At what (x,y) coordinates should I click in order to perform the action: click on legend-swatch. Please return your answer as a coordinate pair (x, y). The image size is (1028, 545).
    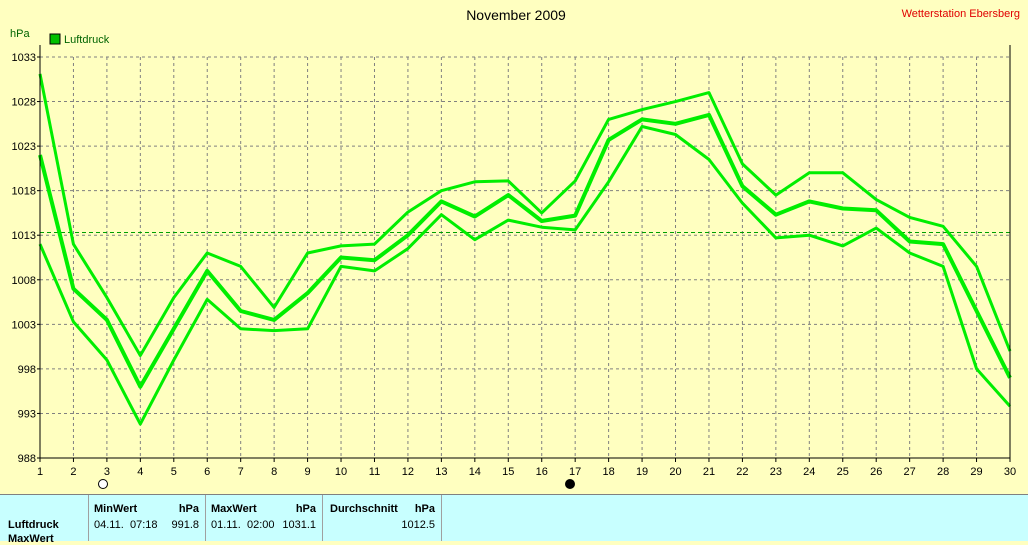
    Looking at the image, I should click on (55, 39).